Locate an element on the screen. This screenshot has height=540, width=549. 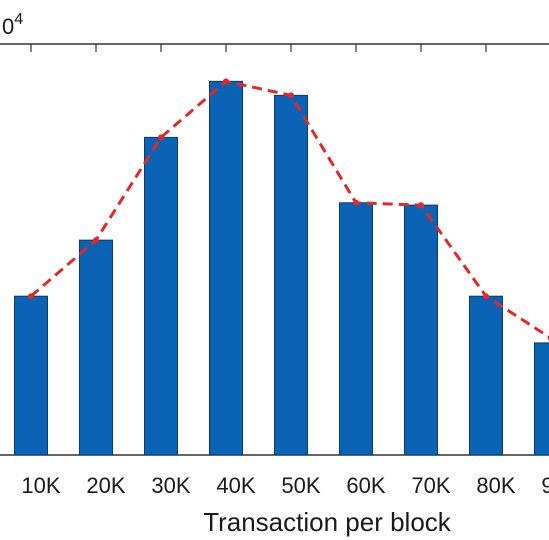
bar-10K is located at coordinates (31, 375).